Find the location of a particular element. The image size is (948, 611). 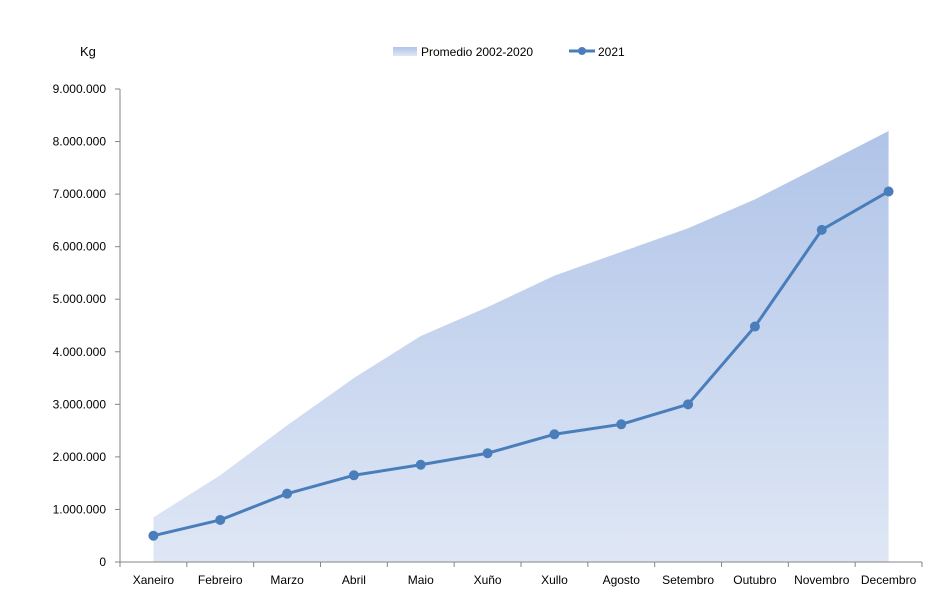

legend-swatch-2021-marker is located at coordinates (582, 51).